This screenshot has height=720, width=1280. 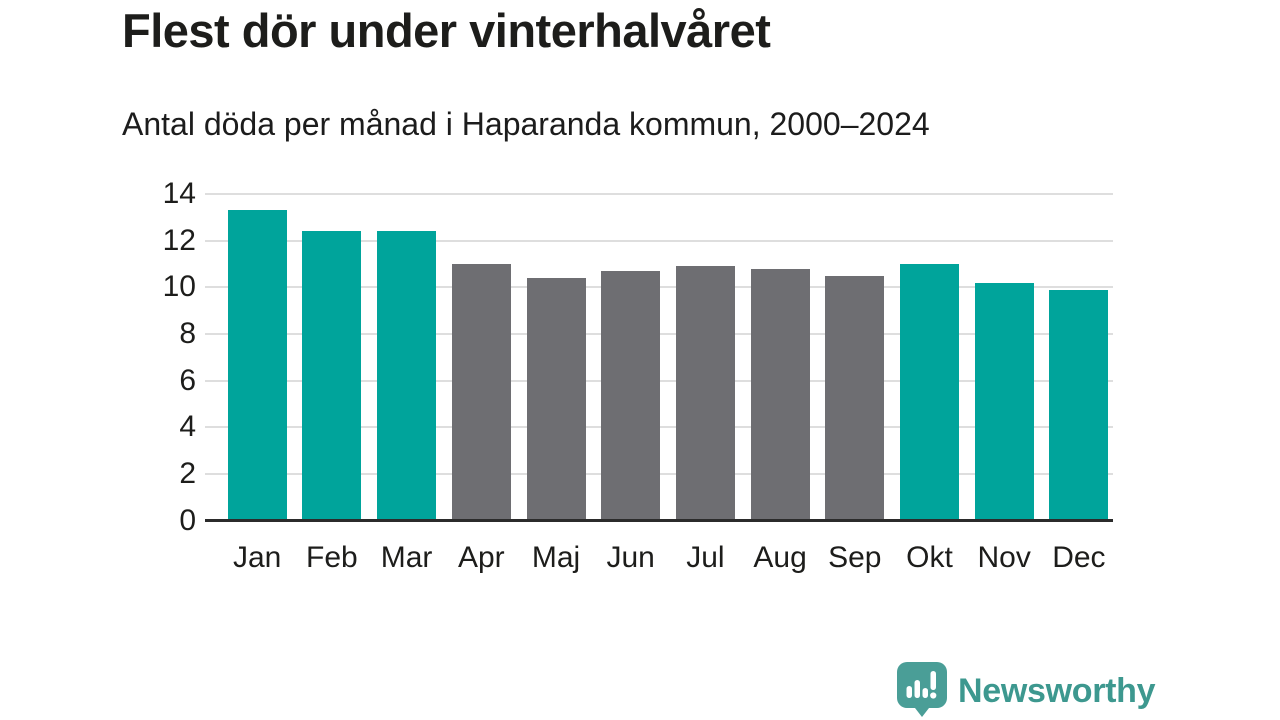 What do you see at coordinates (179, 193) in the screenshot?
I see `y-axis-tick-14: 14` at bounding box center [179, 193].